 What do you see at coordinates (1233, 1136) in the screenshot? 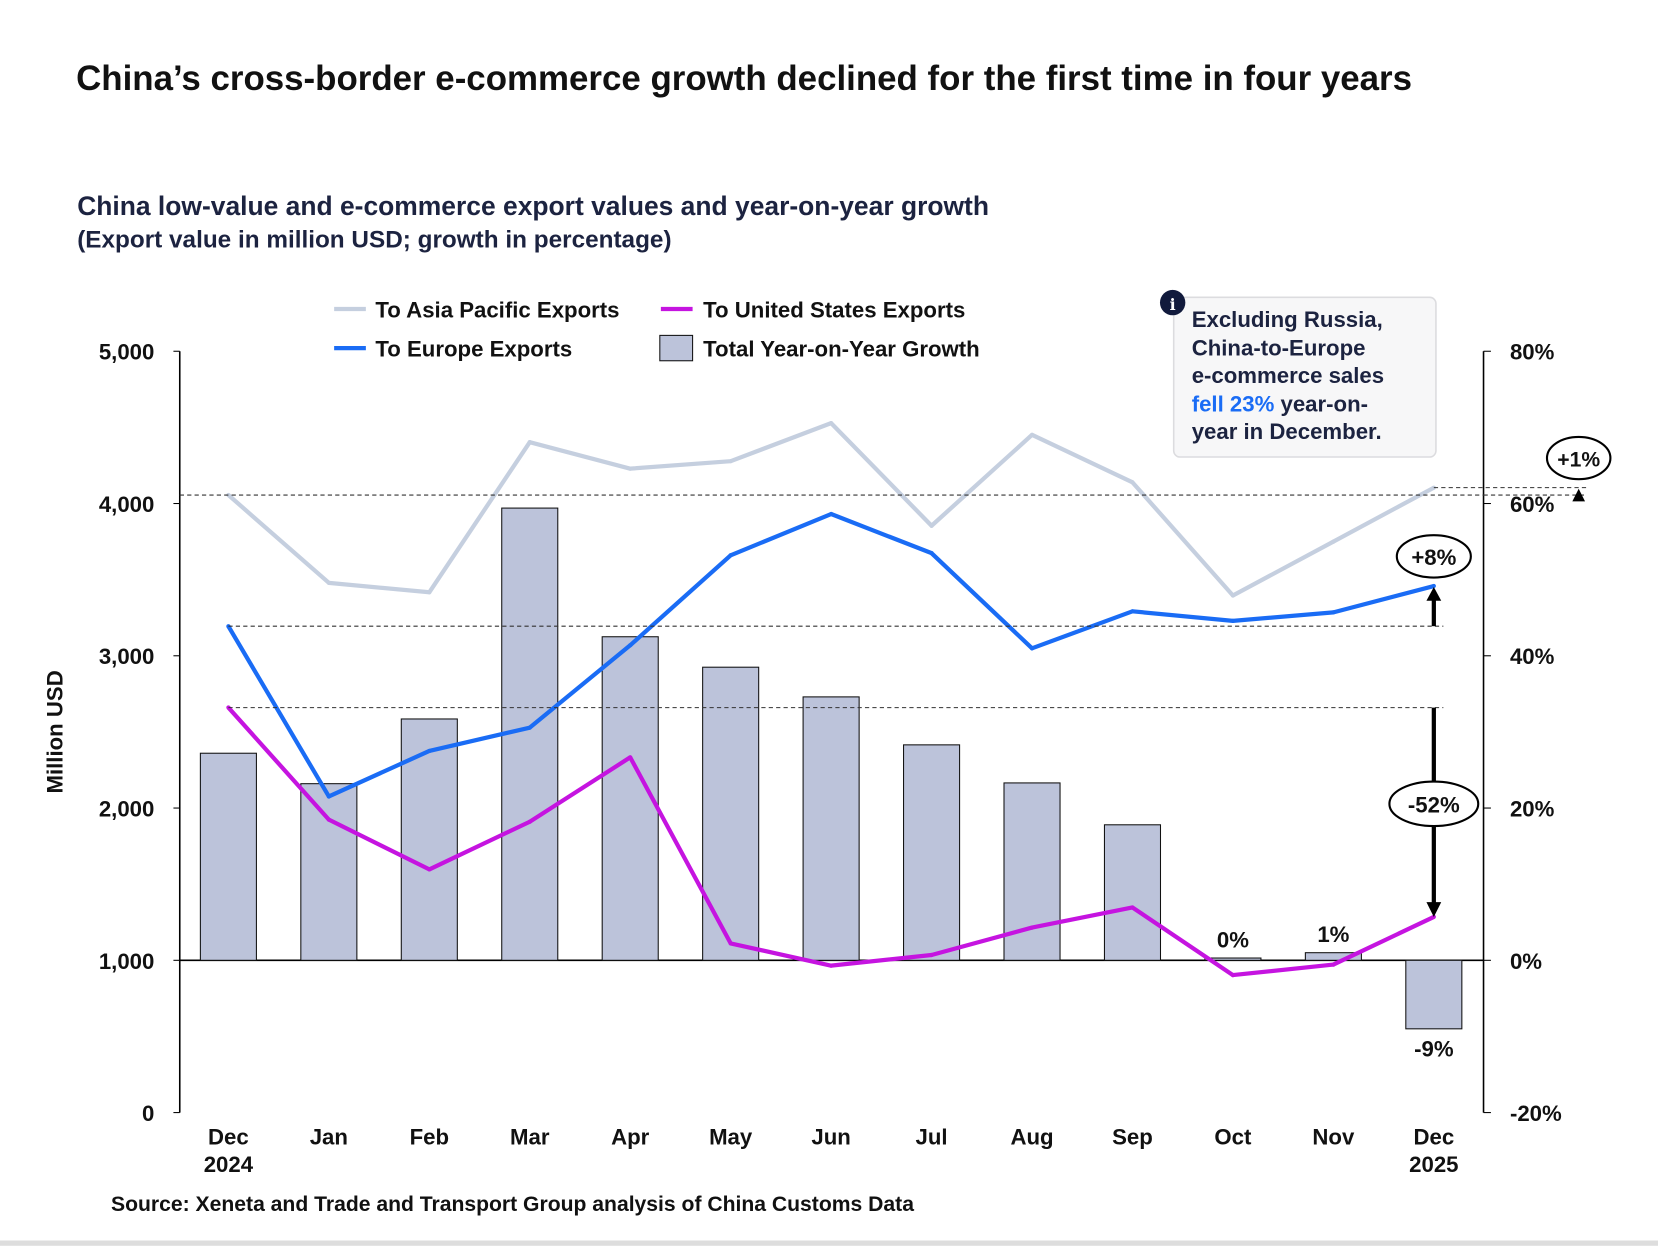
I see `x-tick-label: Oct` at bounding box center [1233, 1136].